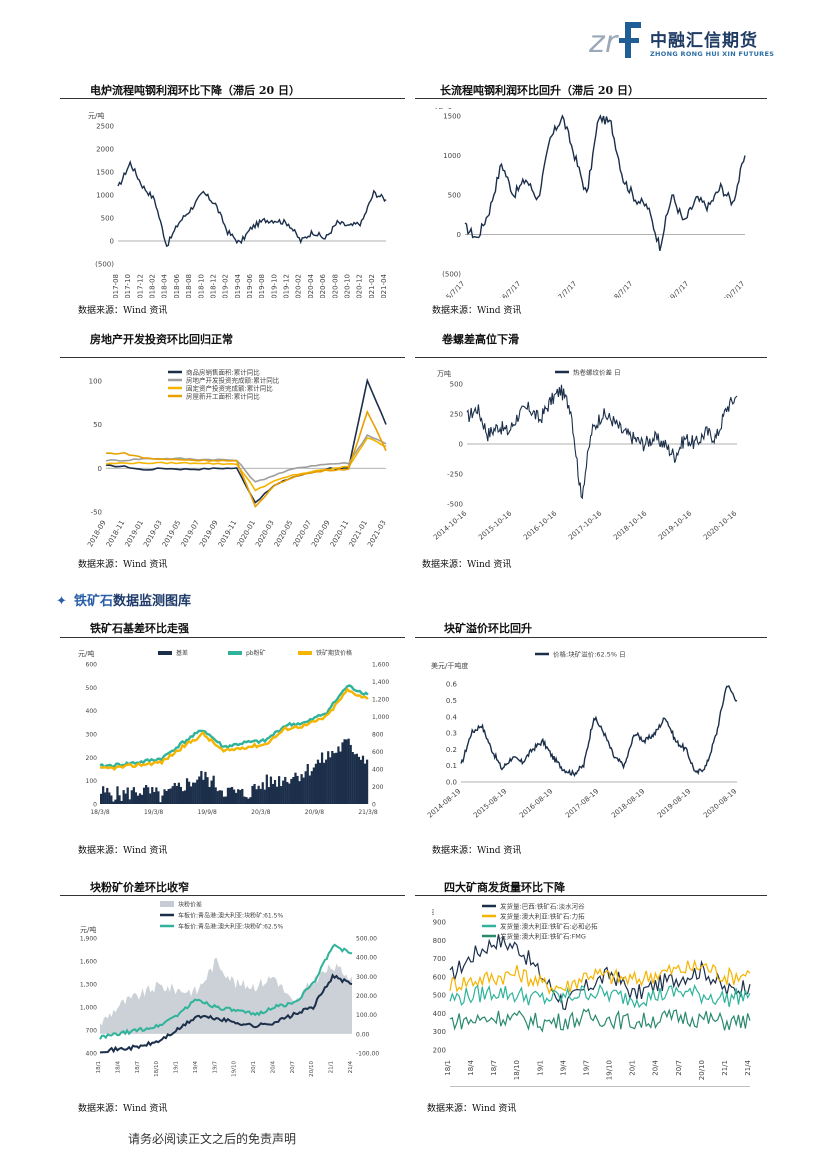 This screenshot has height=1169, width=826. I want to click on y-tick-label: 400, so click(92, 1054).